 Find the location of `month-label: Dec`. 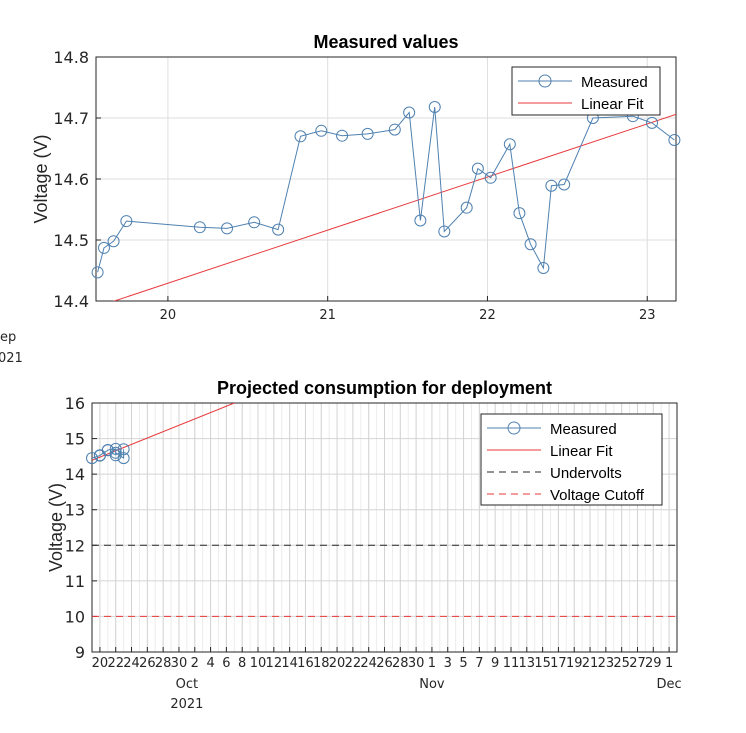

month-label: Dec is located at coordinates (669, 684).